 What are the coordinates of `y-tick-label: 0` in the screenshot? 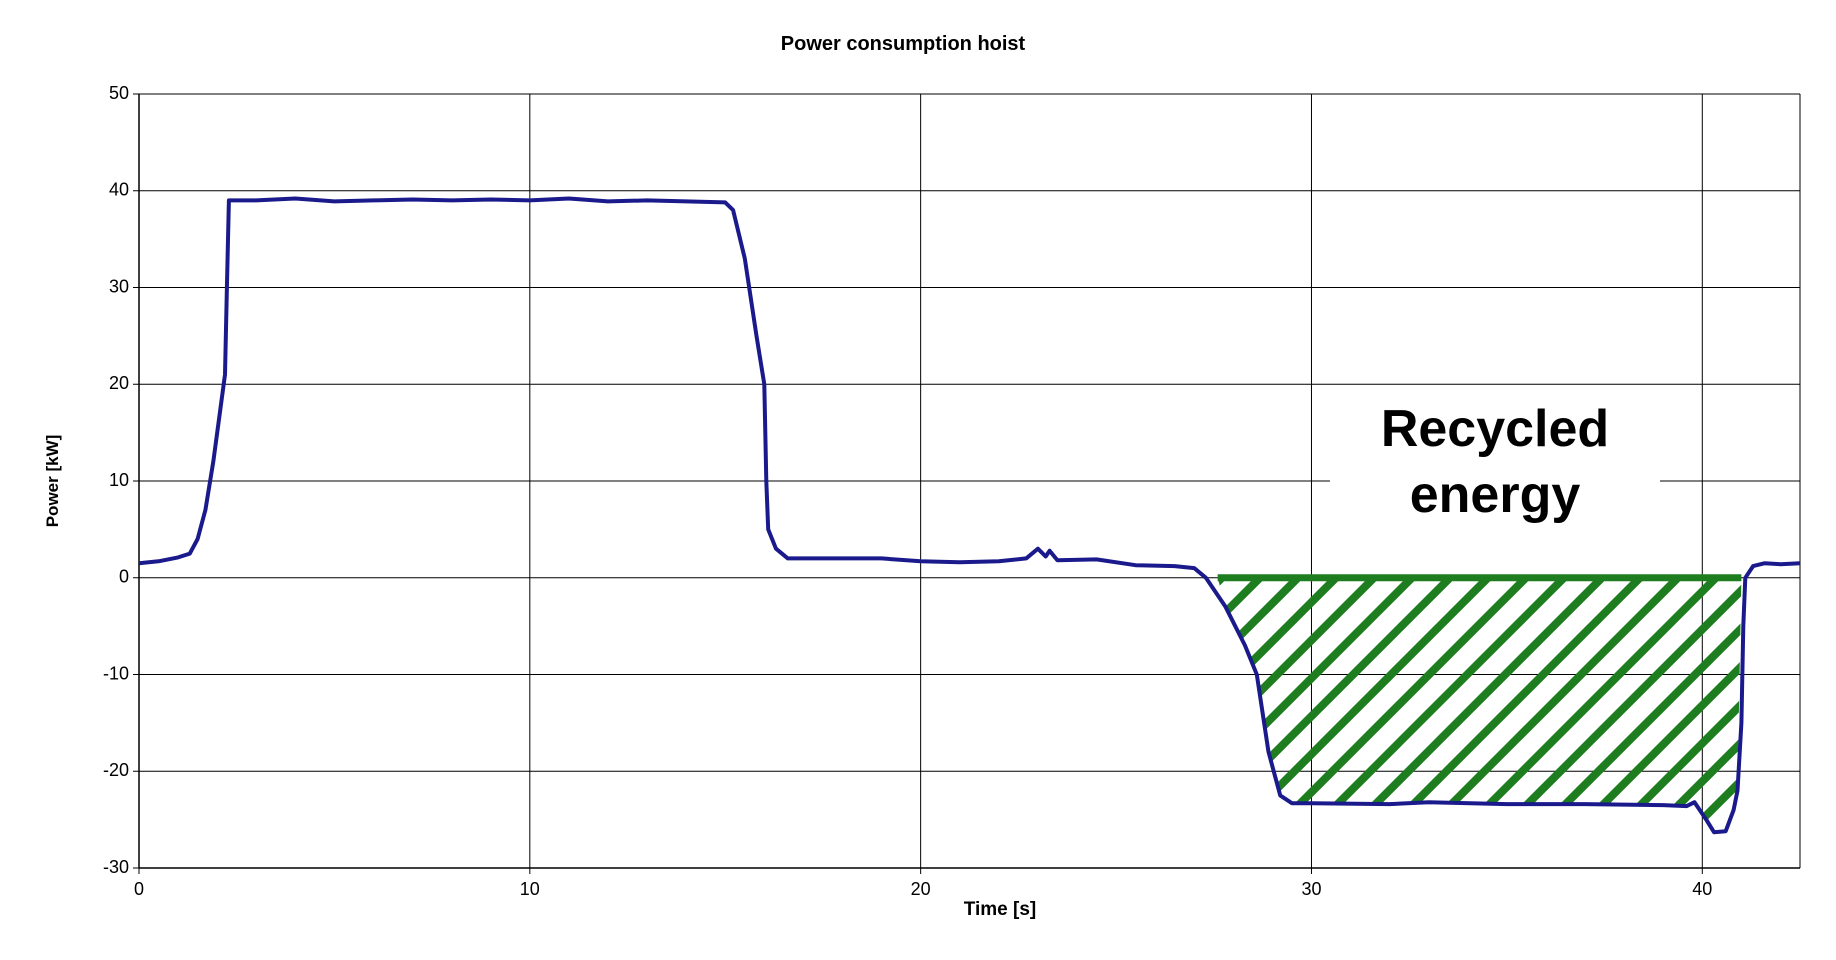 It's located at (124, 577).